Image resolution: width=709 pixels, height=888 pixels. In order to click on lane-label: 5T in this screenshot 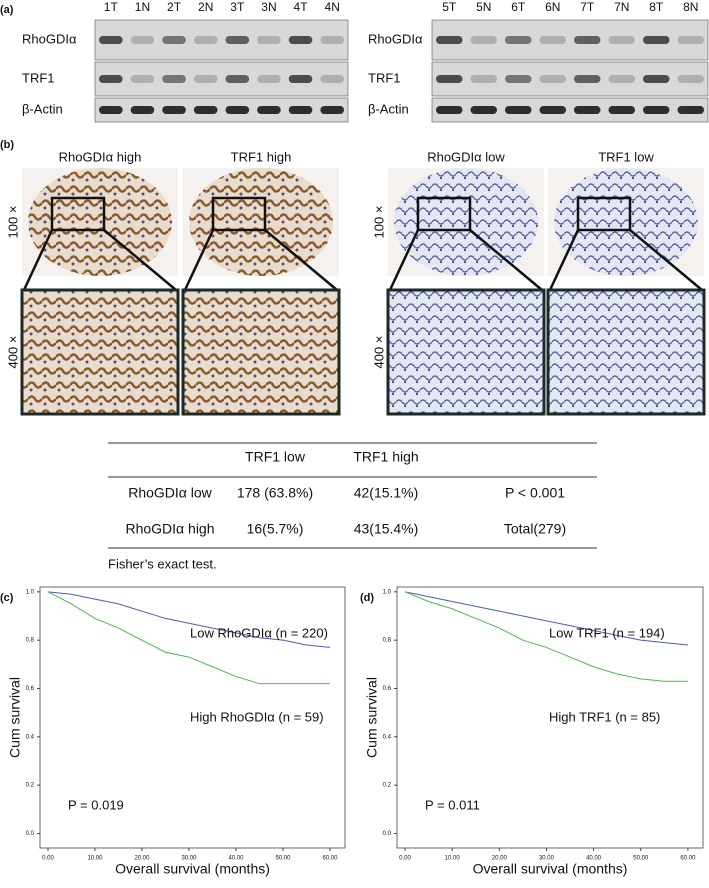, I will do `click(449, 7)`.